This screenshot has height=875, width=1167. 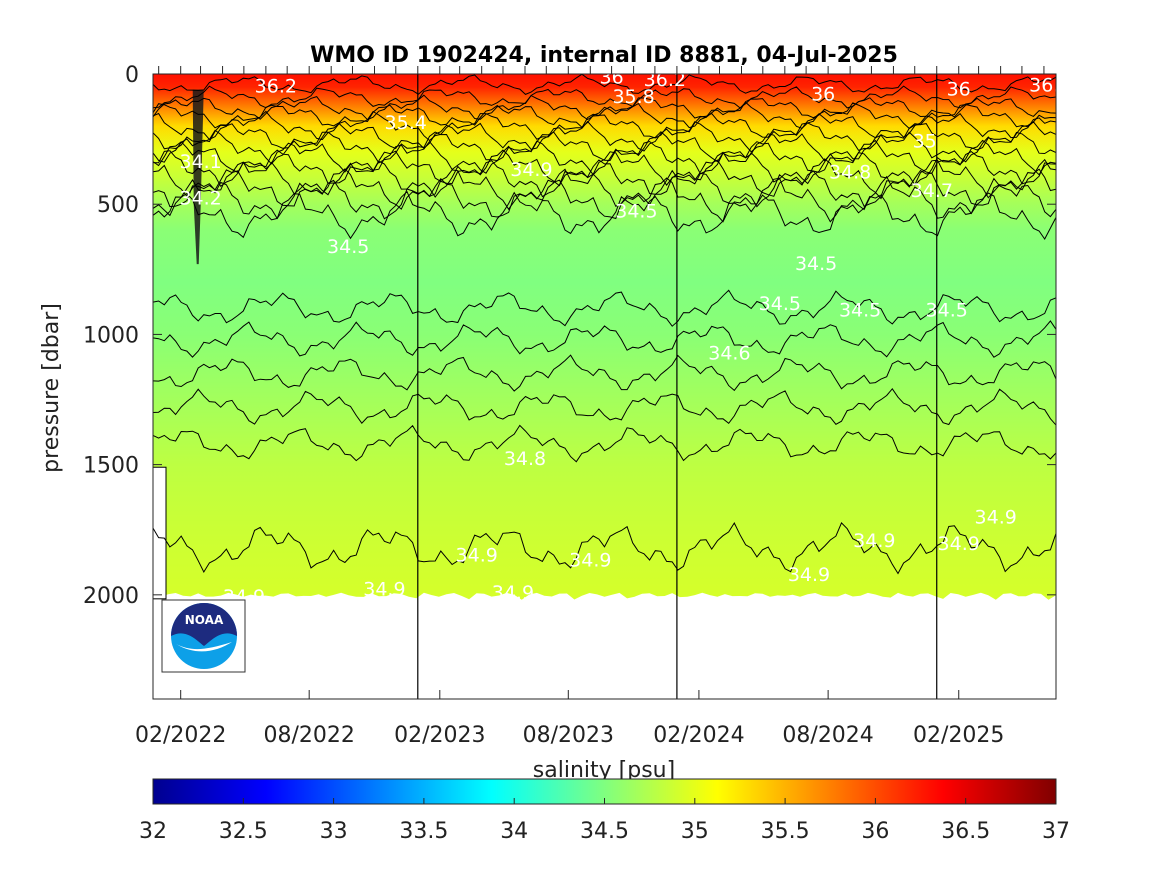 I want to click on colorbar-tick-label: 33.5, so click(x=423, y=831).